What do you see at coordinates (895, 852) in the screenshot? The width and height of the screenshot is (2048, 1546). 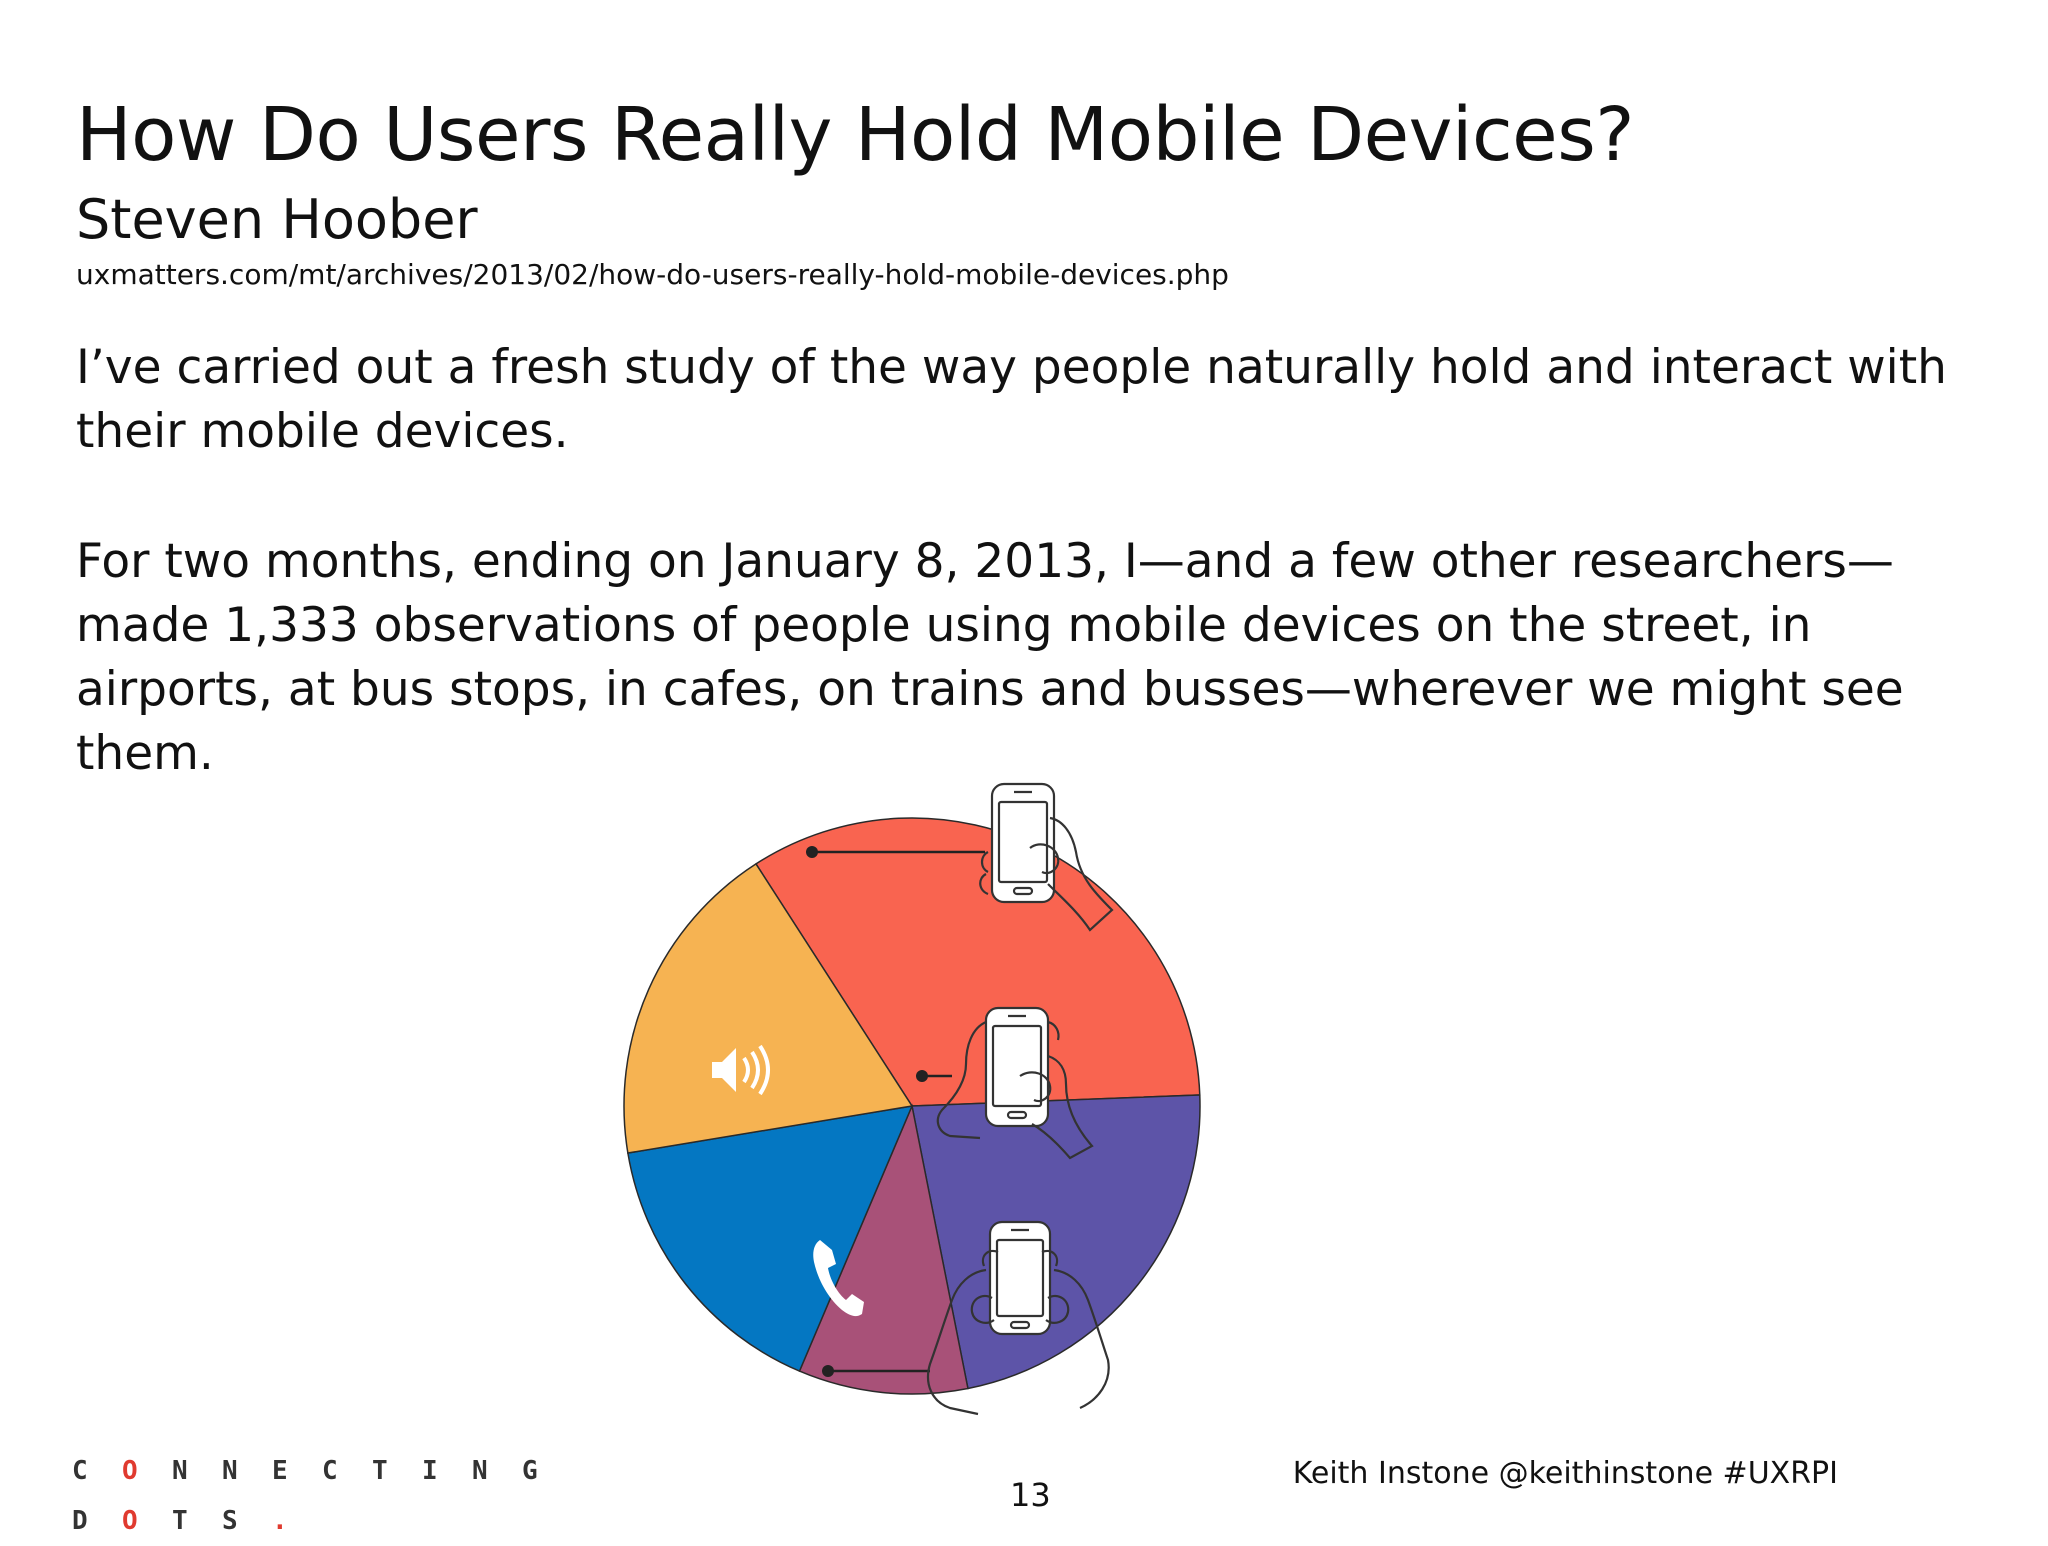 I see `callout-line-one-handed` at bounding box center [895, 852].